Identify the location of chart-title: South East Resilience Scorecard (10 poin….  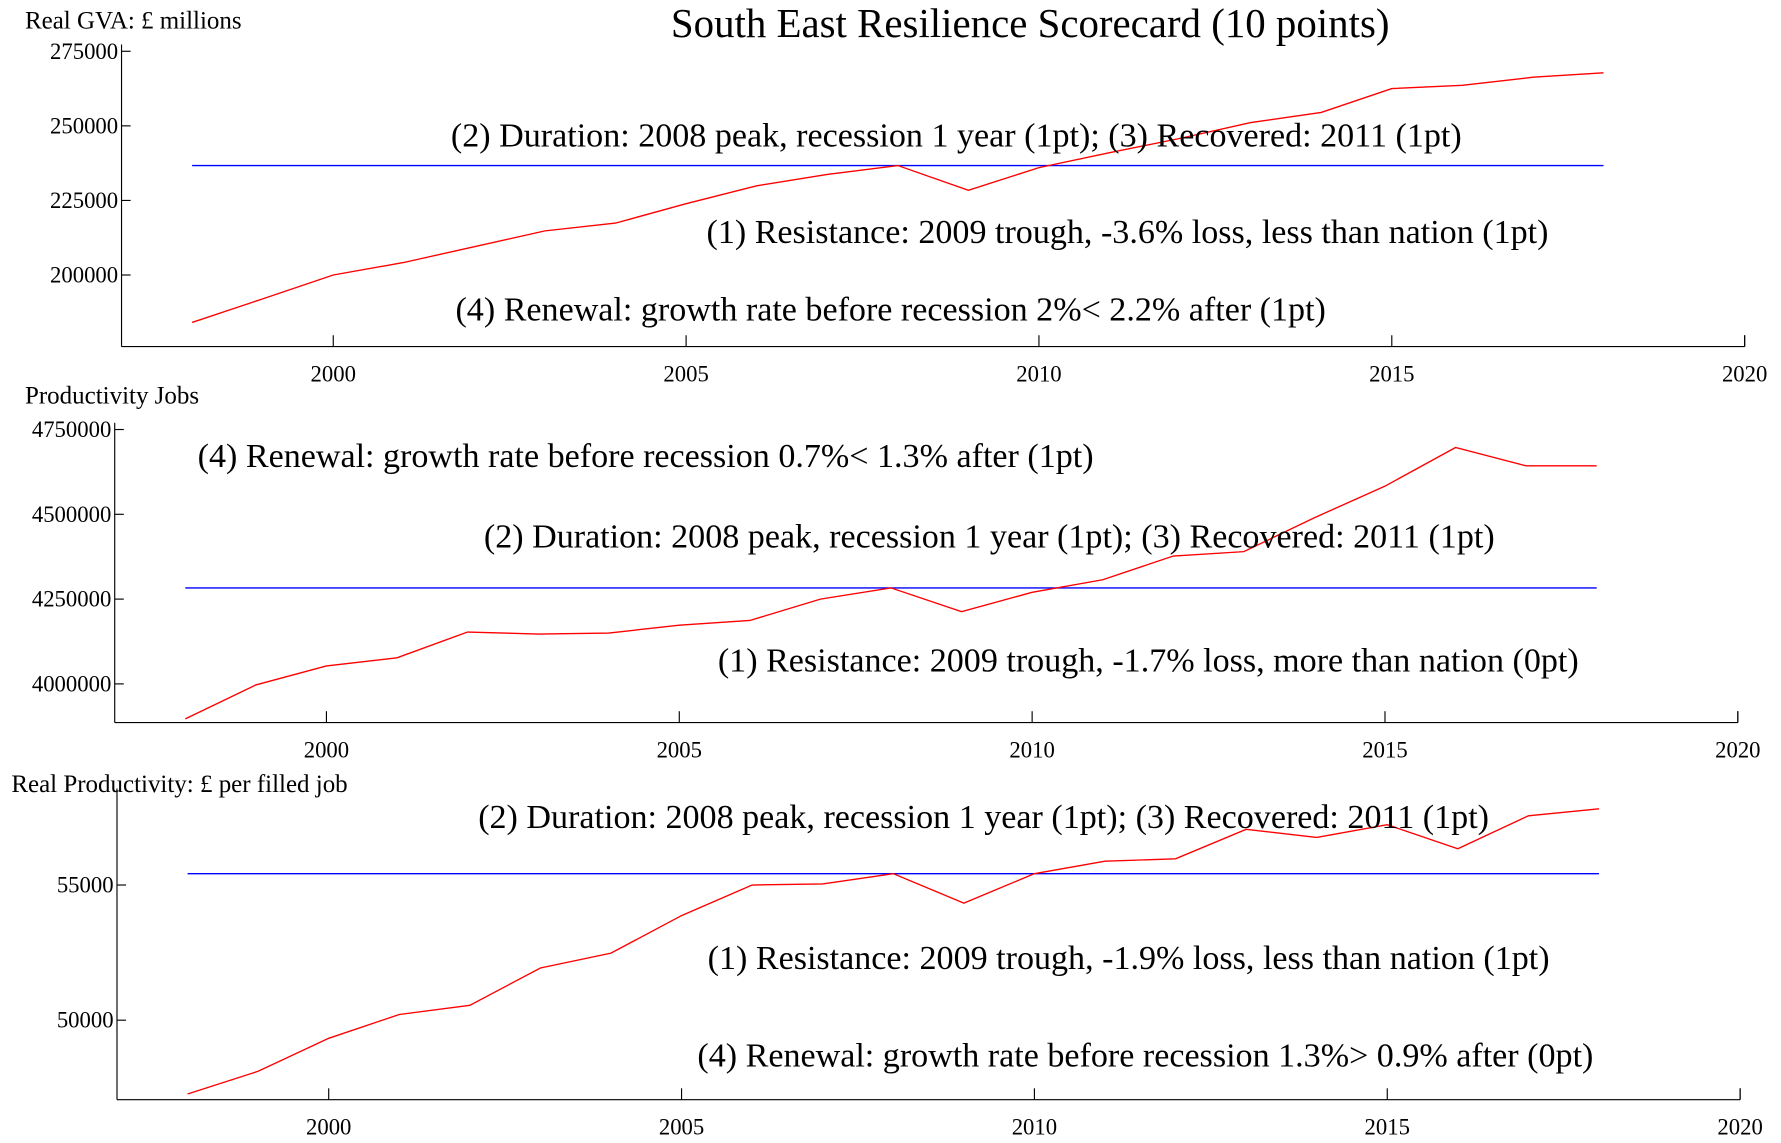
(1030, 23).